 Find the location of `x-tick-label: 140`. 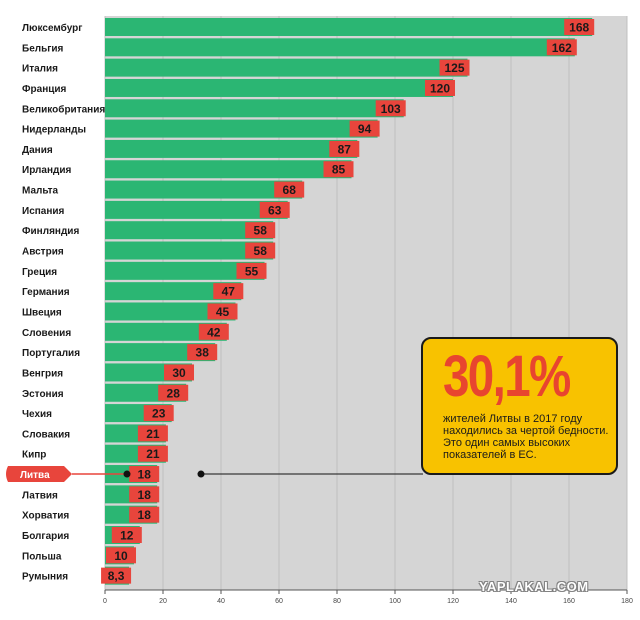

x-tick-label: 140 is located at coordinates (511, 601).